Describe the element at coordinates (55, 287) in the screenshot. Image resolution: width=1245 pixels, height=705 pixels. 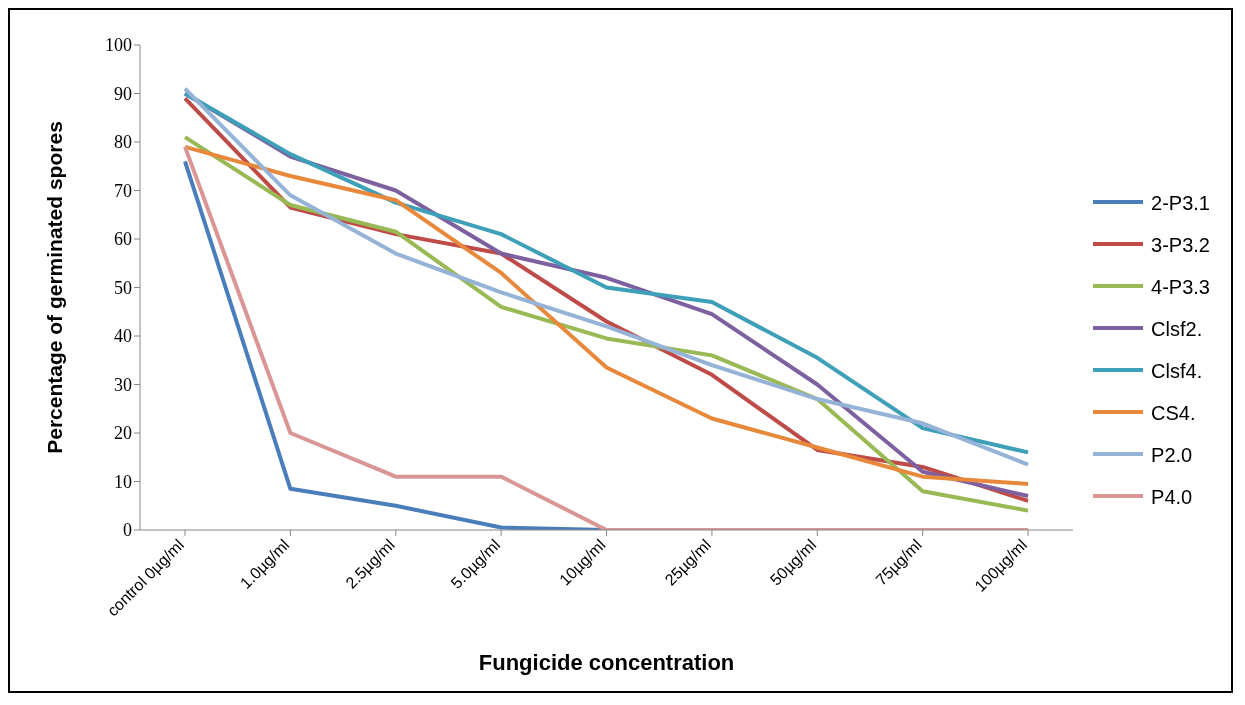
I see `y-axis-title: Percentage of germinated spores` at that location.